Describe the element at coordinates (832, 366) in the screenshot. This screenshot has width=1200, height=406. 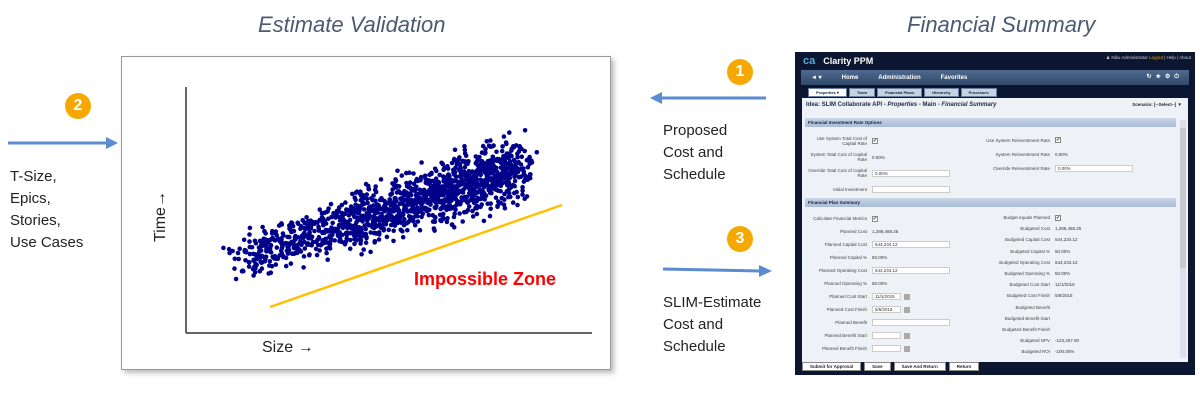
I see `action-button: Submit for Approval` at that location.